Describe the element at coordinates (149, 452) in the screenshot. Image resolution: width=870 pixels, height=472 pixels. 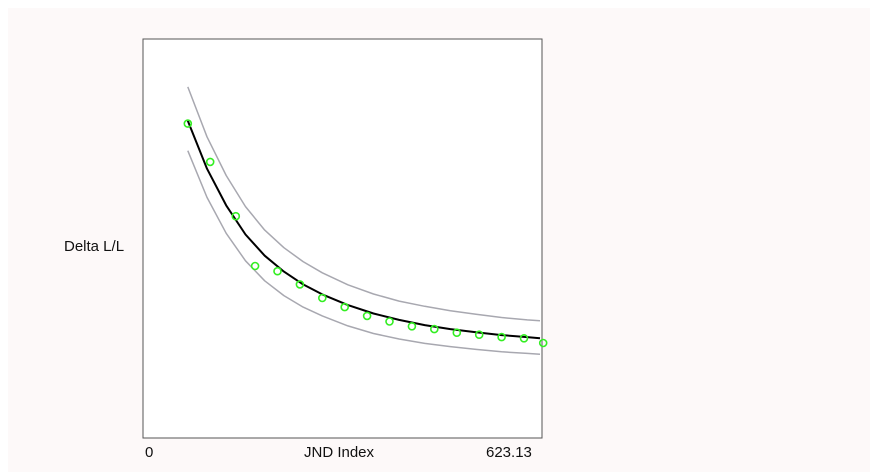
I see `x-tick-label-min: 0` at that location.